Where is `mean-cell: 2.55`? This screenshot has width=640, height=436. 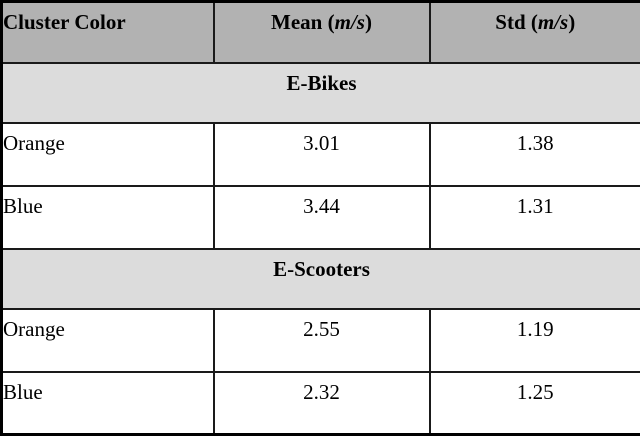 mean-cell: 2.55 is located at coordinates (321, 340).